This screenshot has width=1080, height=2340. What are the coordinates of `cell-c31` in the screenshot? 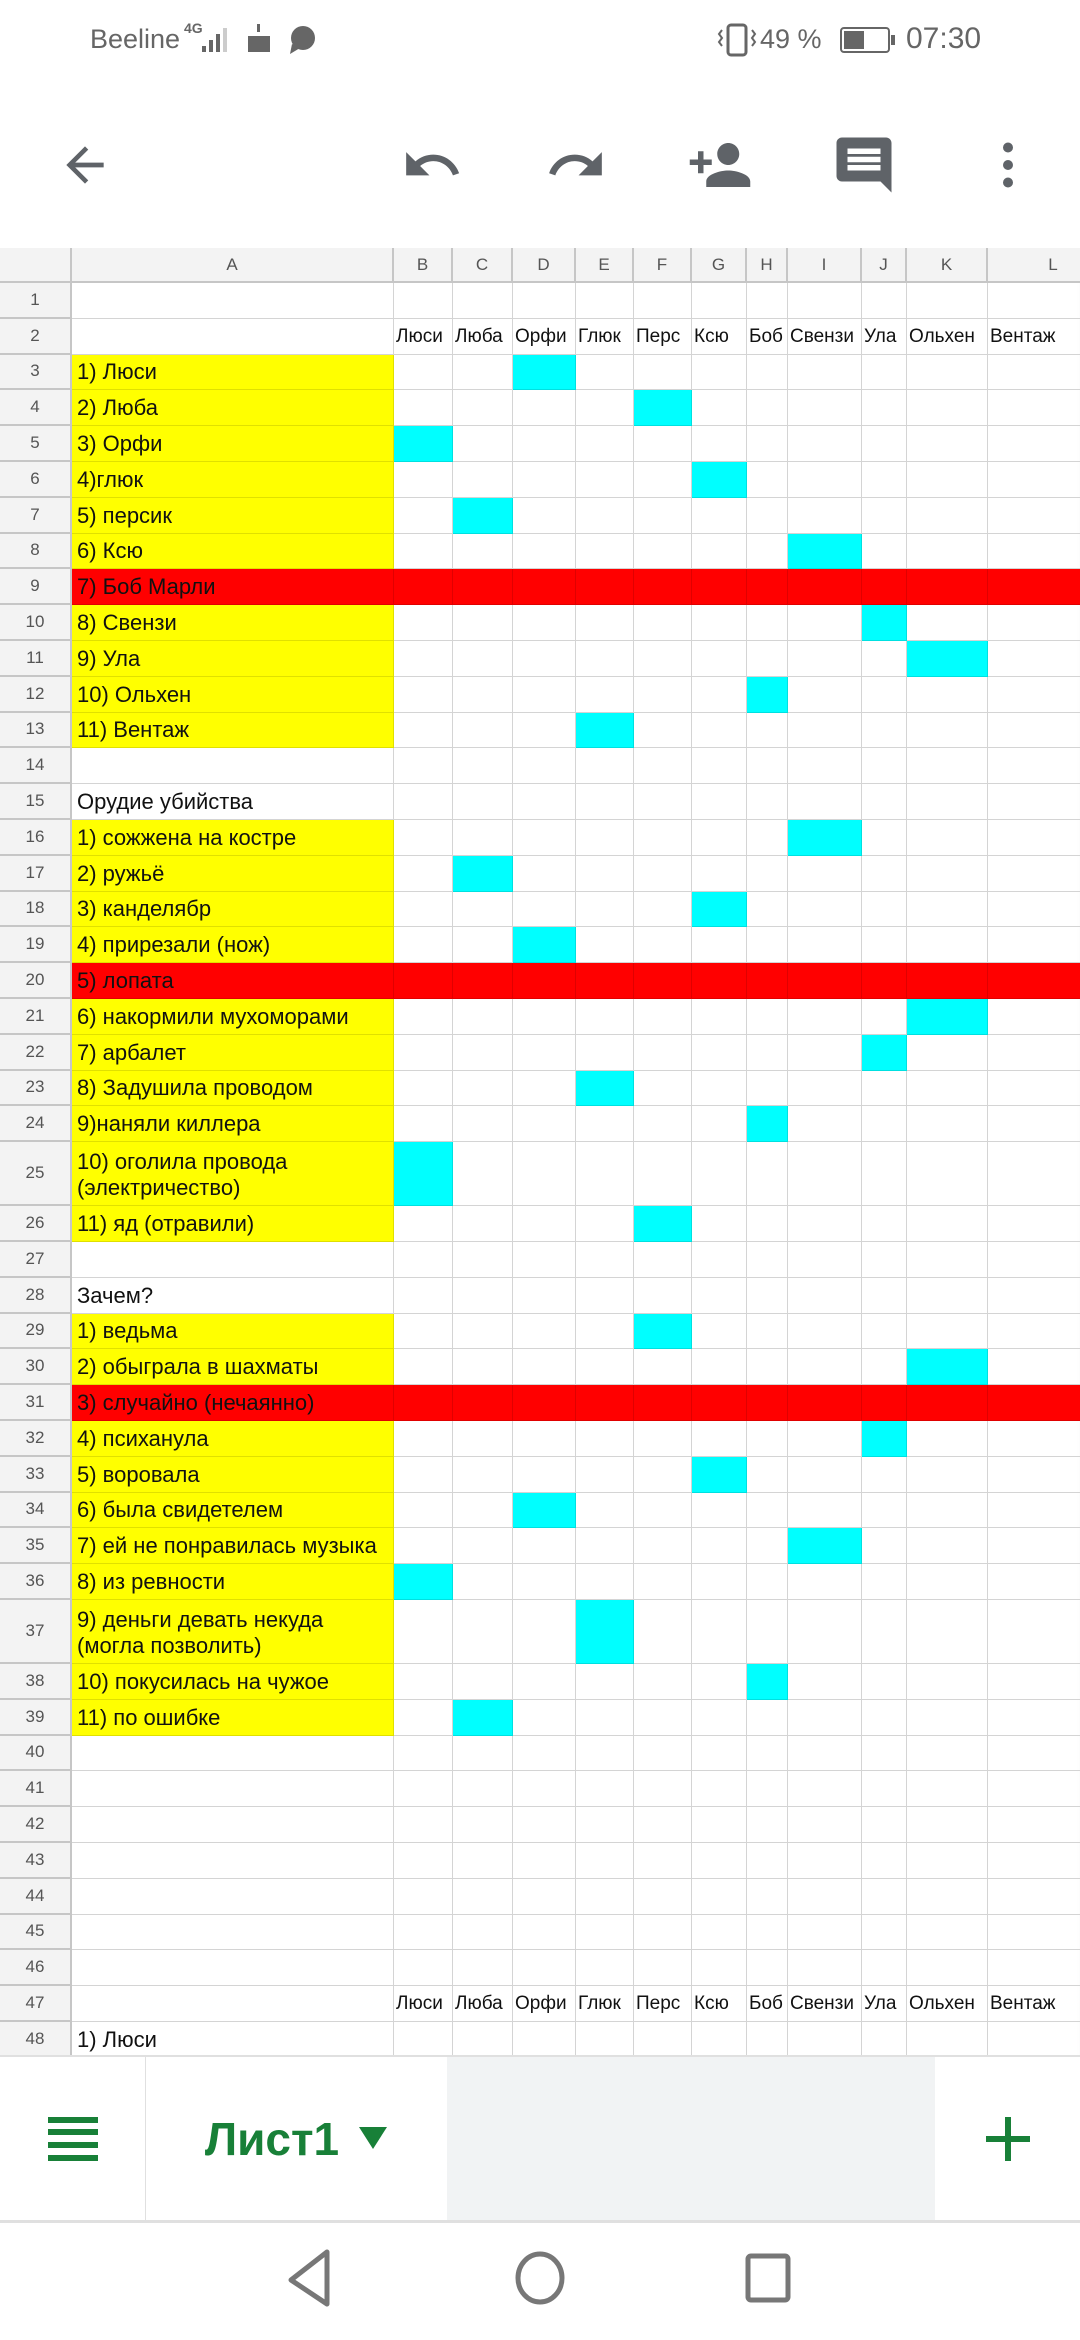 It's located at (483, 1403).